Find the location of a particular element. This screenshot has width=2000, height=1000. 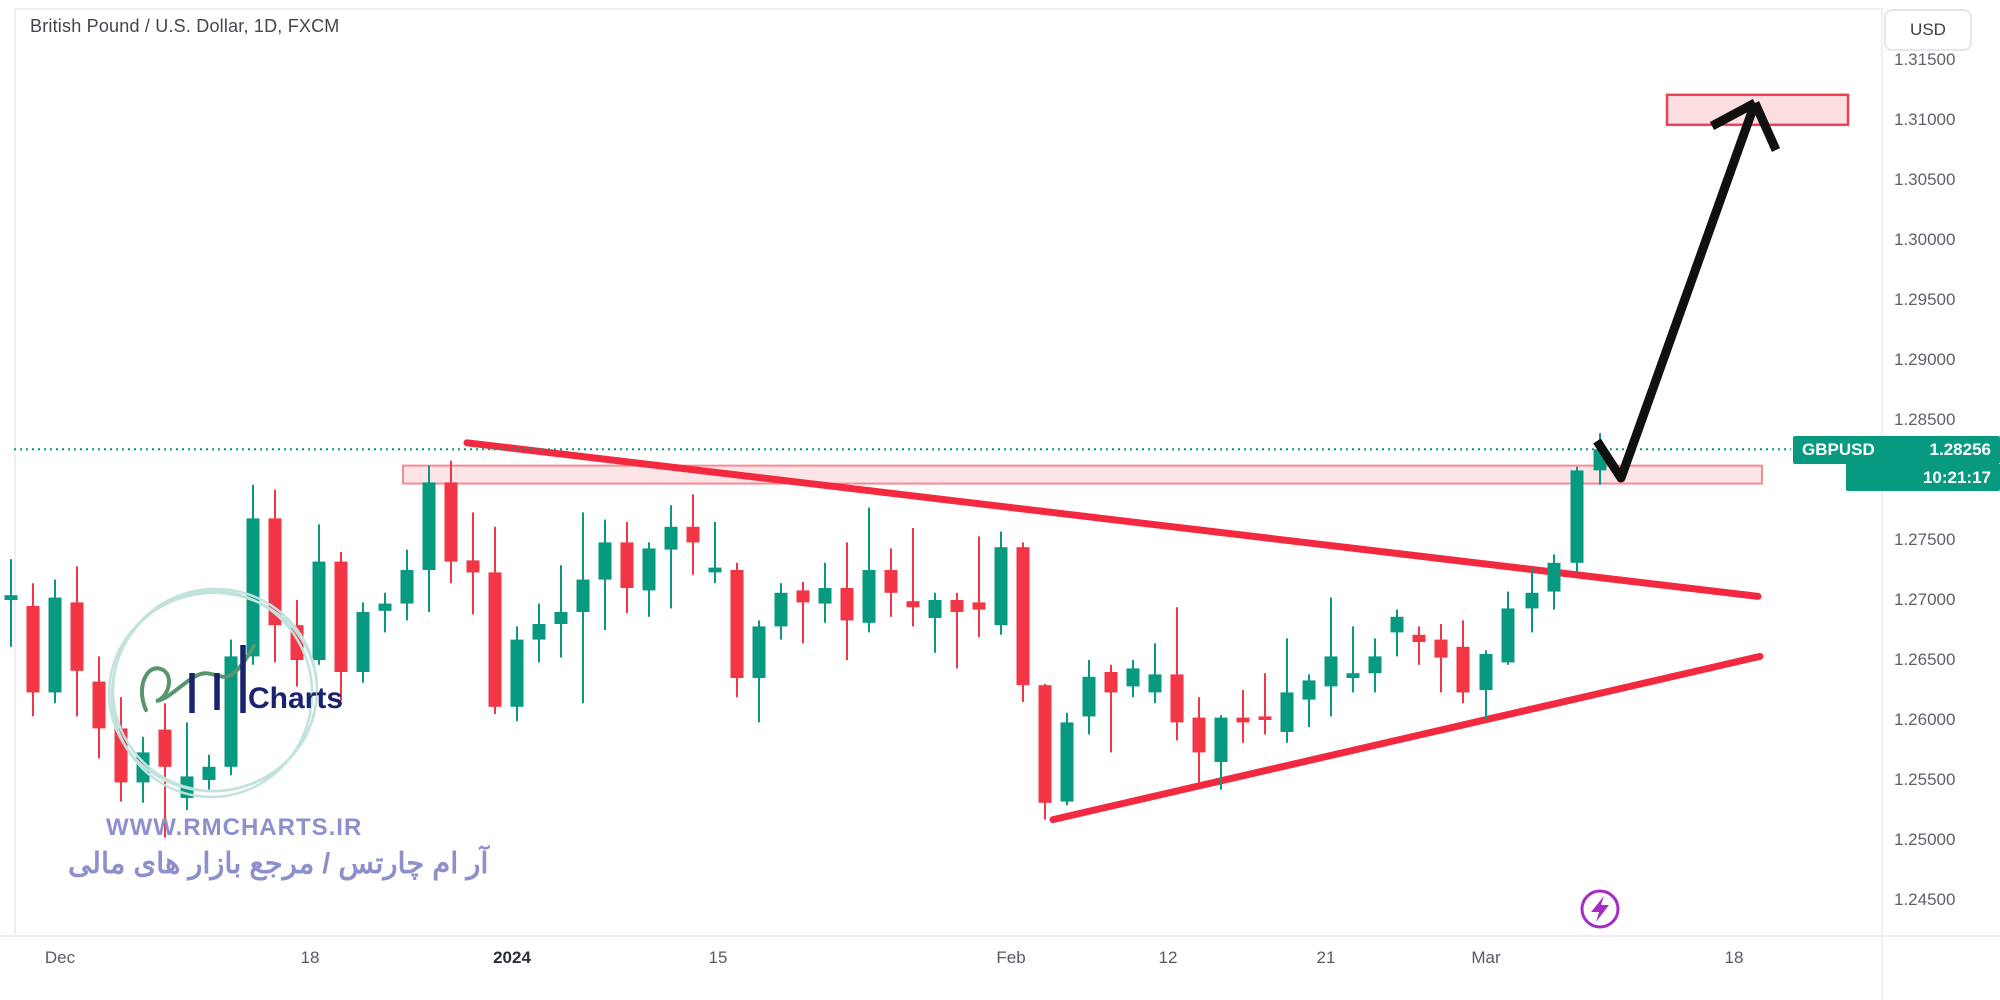

watermark-site-url: WWW.RMCHARTS.IR is located at coordinates (234, 827).